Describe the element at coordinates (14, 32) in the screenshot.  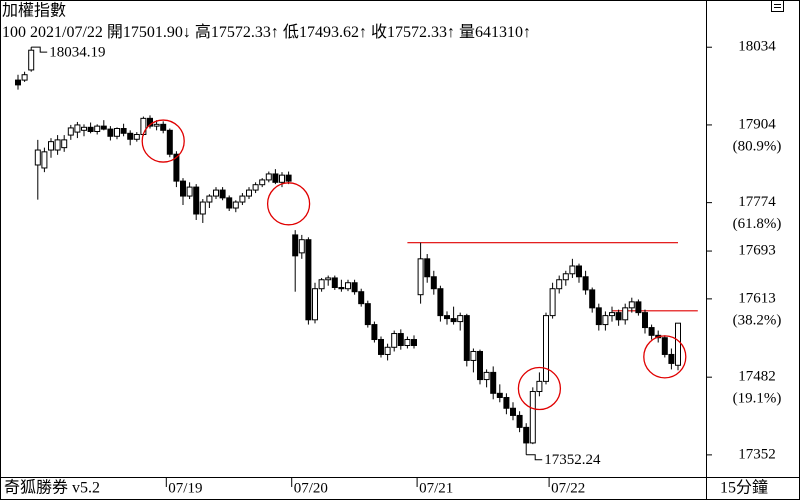
I see `info-period: 100` at that location.